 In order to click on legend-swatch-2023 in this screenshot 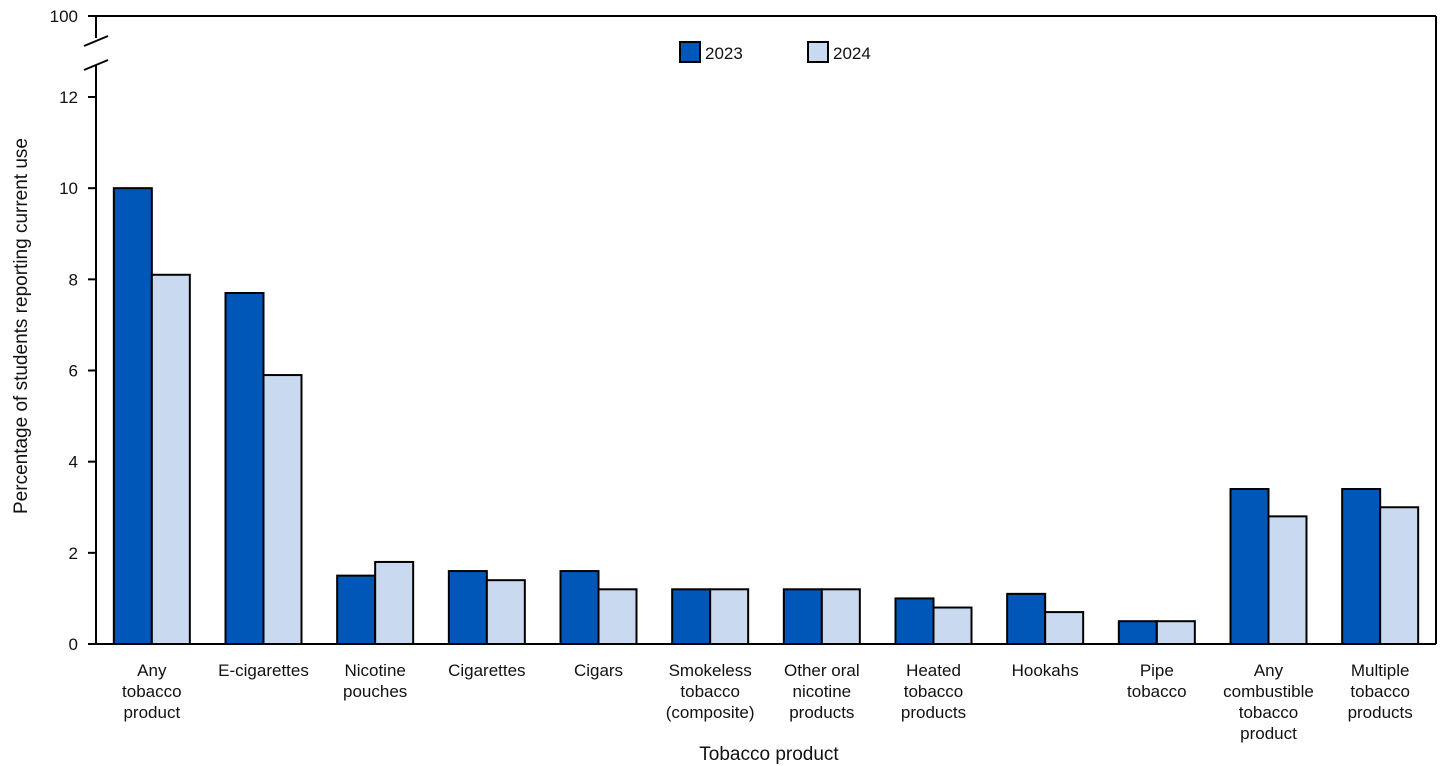, I will do `click(690, 52)`.